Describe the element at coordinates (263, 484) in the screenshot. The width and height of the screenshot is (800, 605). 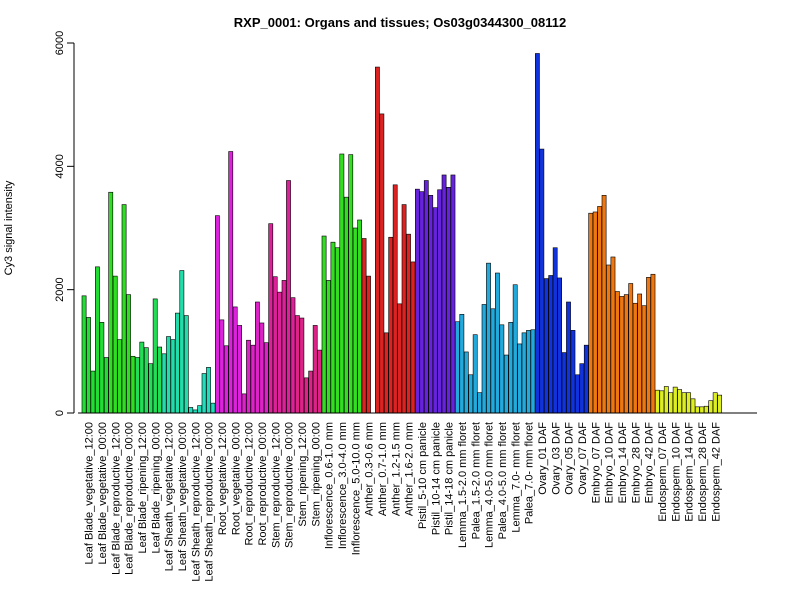
I see `x-tick-label-13: Root_reproductive_00:00` at that location.